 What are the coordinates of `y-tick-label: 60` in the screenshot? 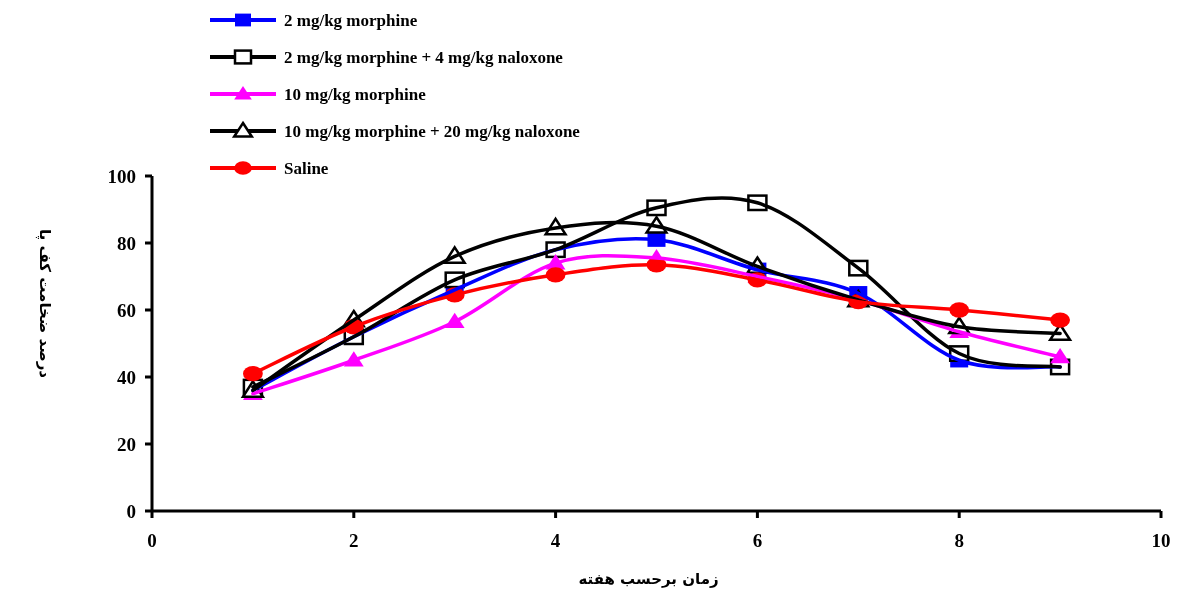 It's located at (126, 310).